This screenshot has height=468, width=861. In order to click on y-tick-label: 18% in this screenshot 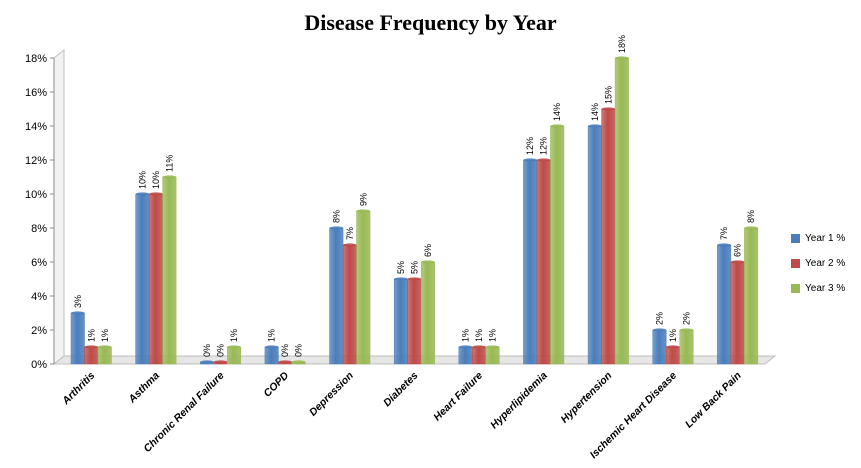, I will do `click(36, 59)`.